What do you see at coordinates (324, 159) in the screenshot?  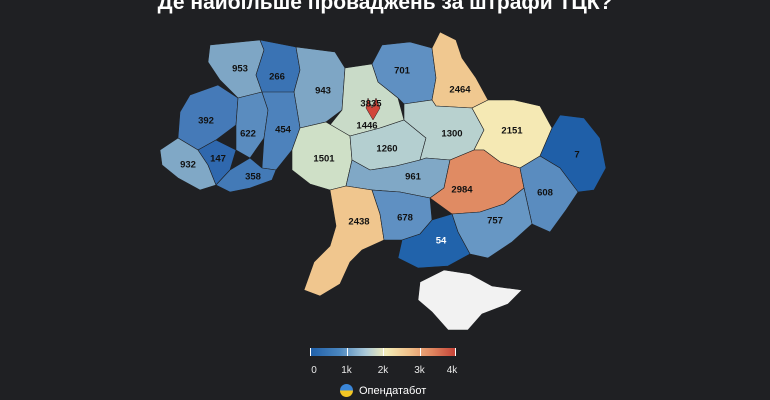 I see `label-vinnytsia: 1501` at bounding box center [324, 159].